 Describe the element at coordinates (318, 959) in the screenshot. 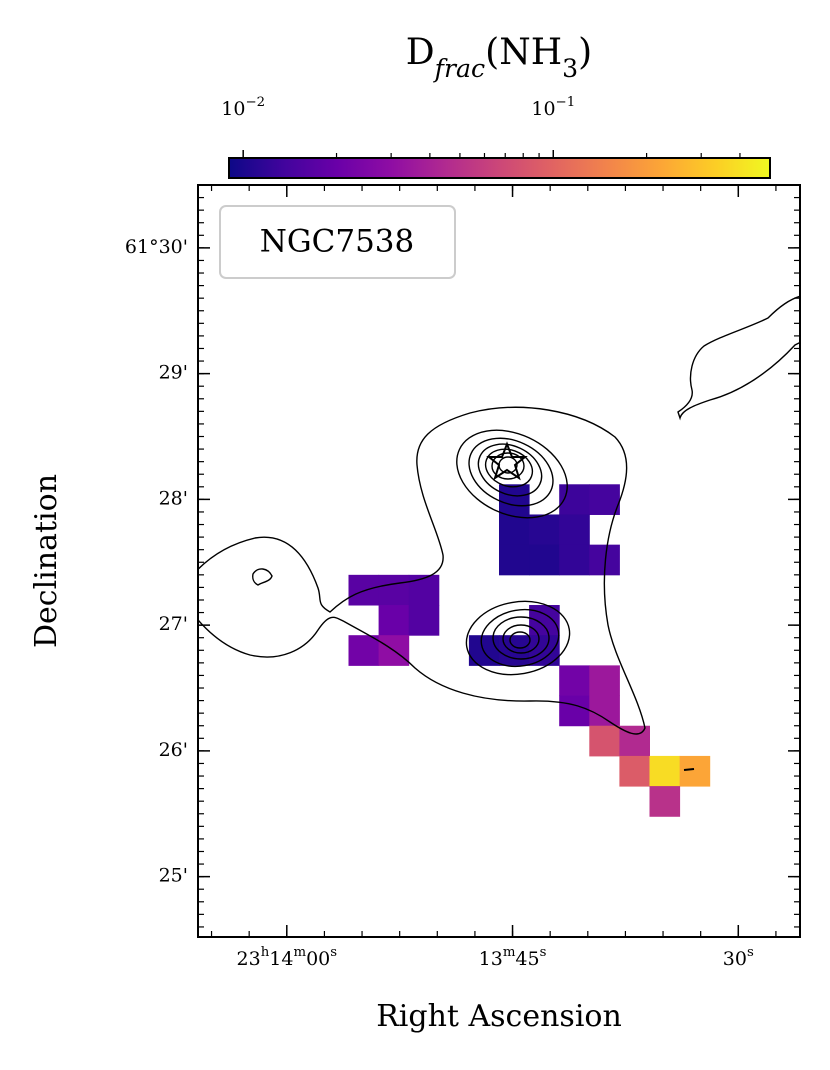

I see `text-part: 00` at that location.